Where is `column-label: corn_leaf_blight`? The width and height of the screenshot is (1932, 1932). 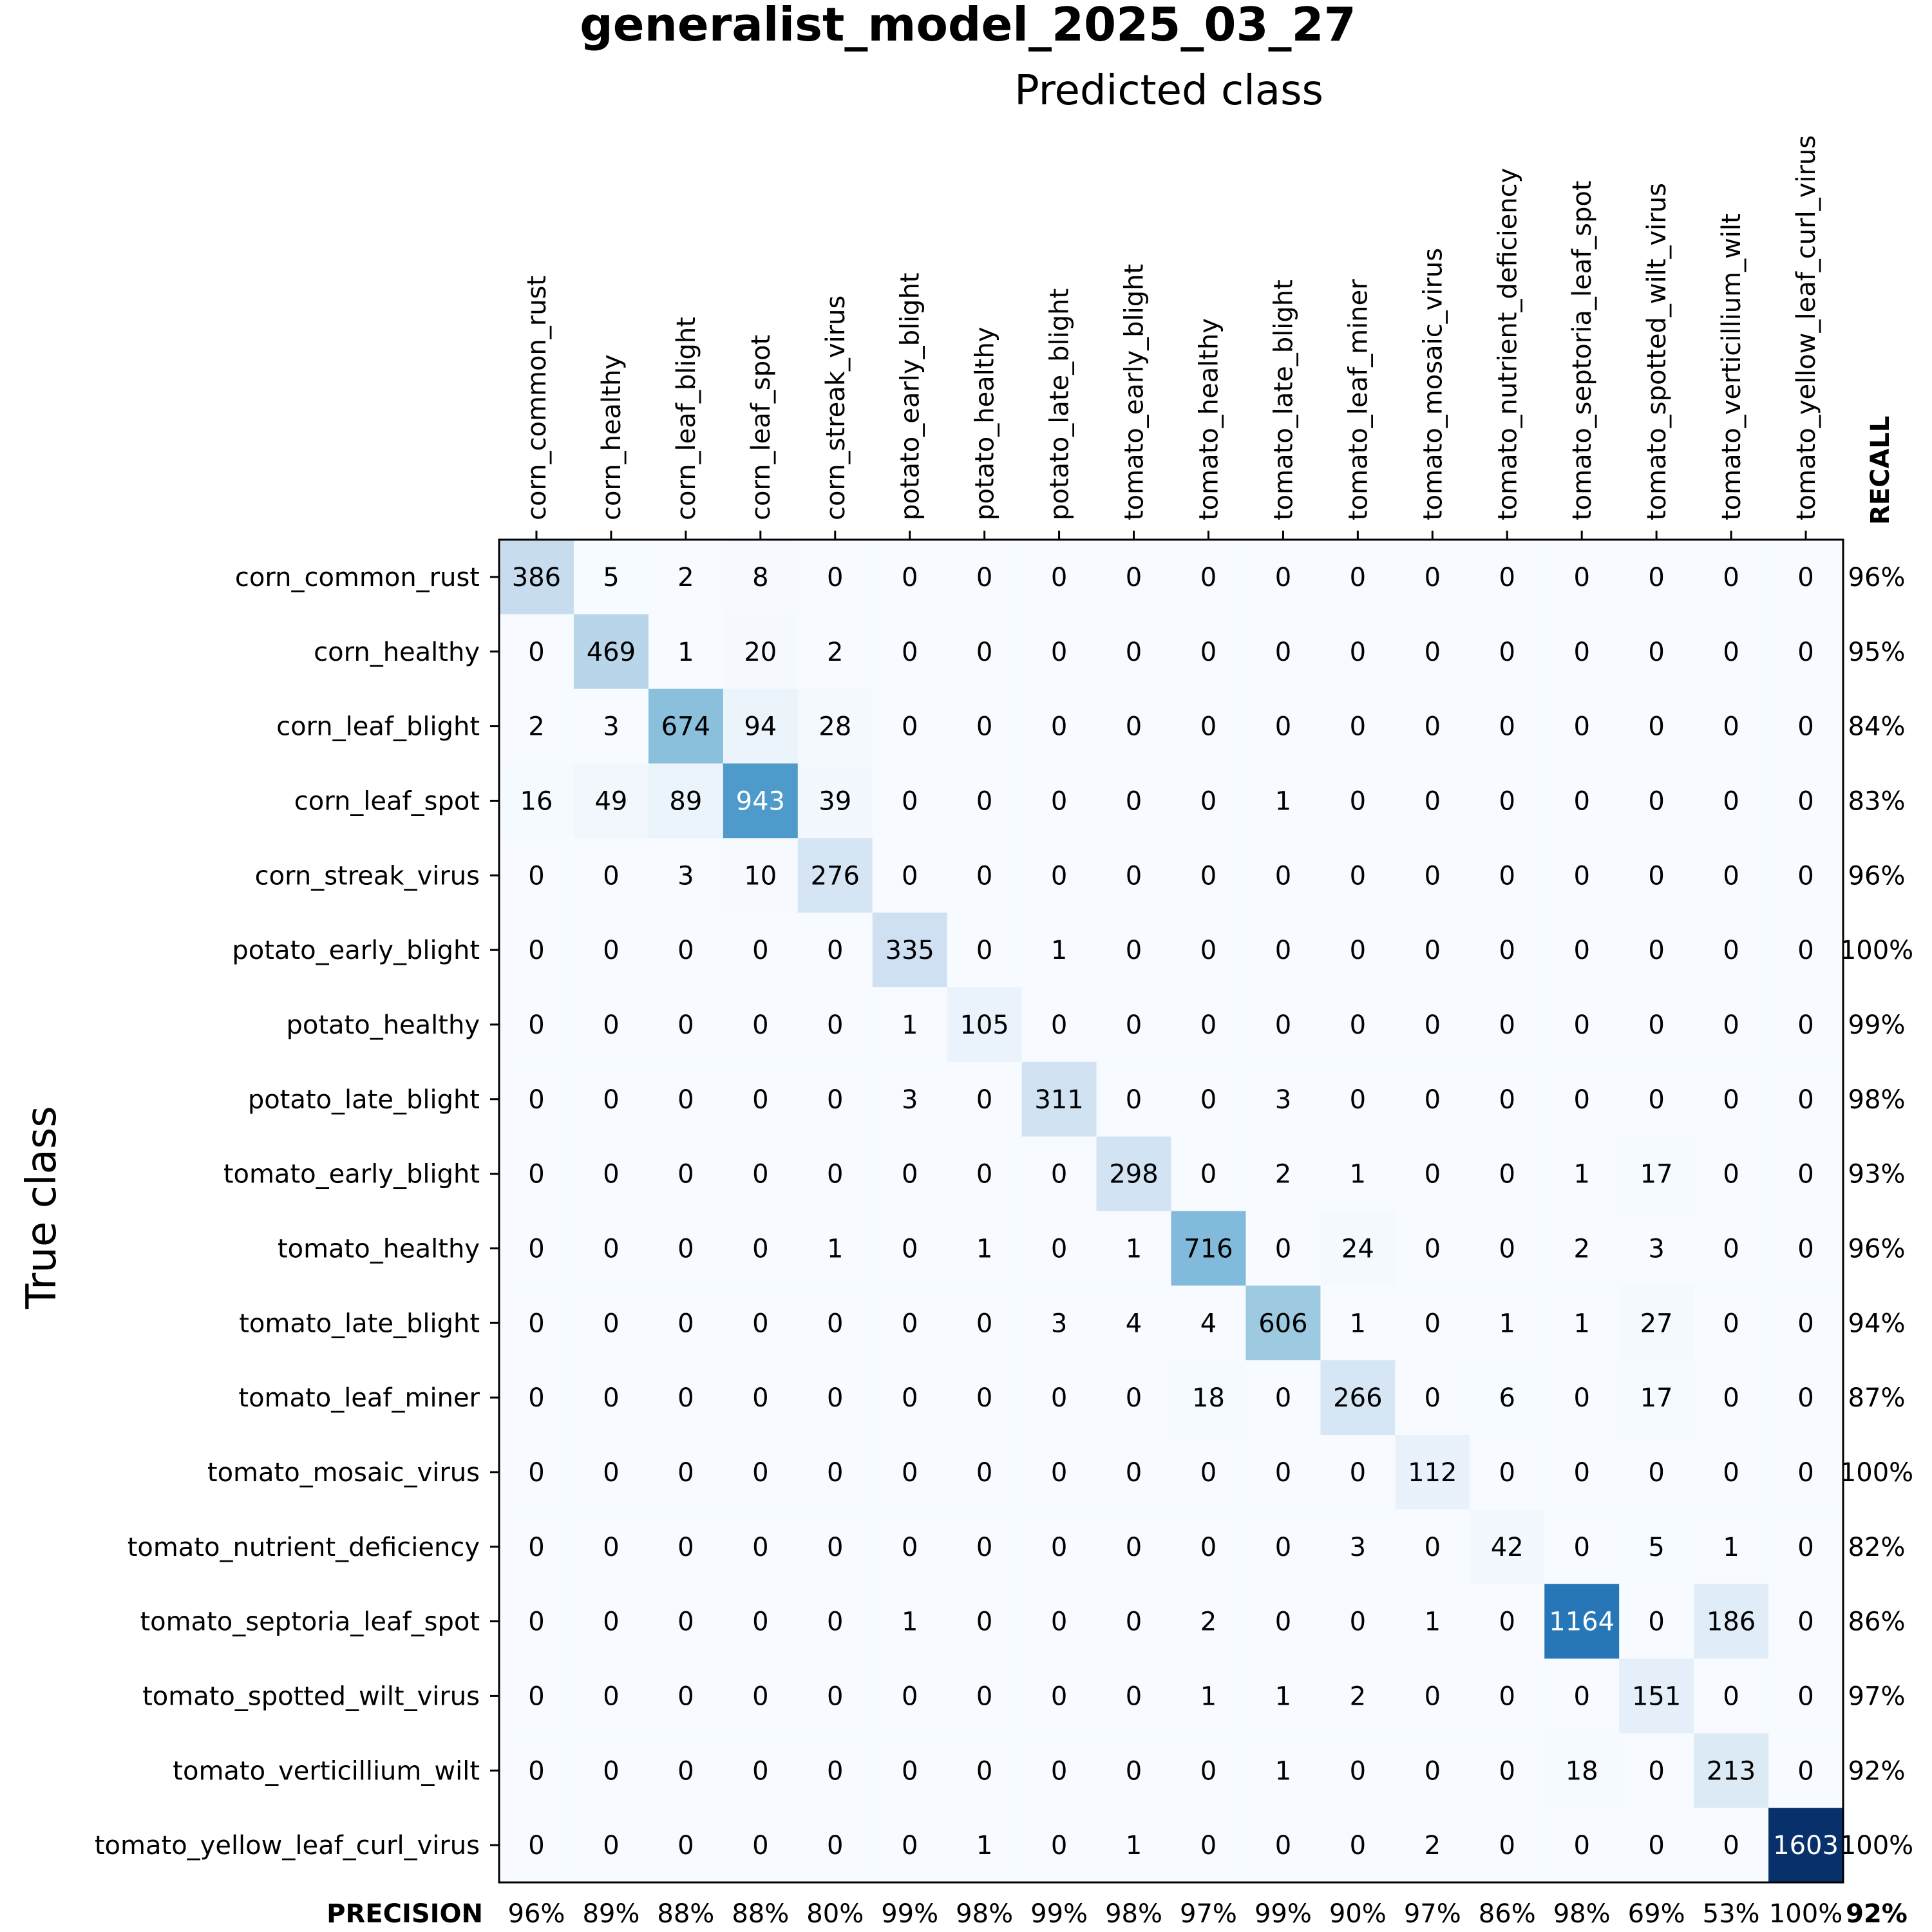 column-label: corn_leaf_blight is located at coordinates (686, 418).